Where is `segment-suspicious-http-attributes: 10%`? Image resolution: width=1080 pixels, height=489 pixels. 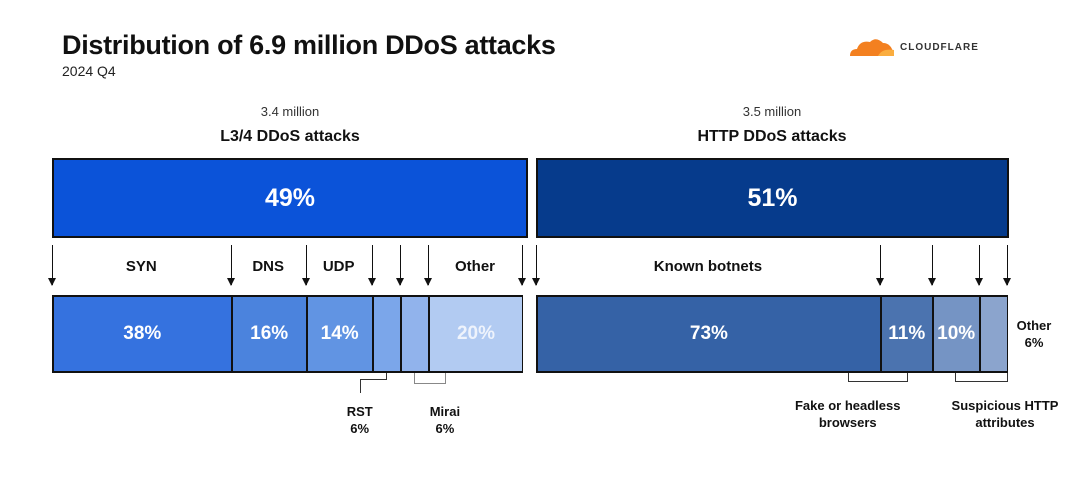 segment-suspicious-http-attributes: 10% is located at coordinates (955, 334).